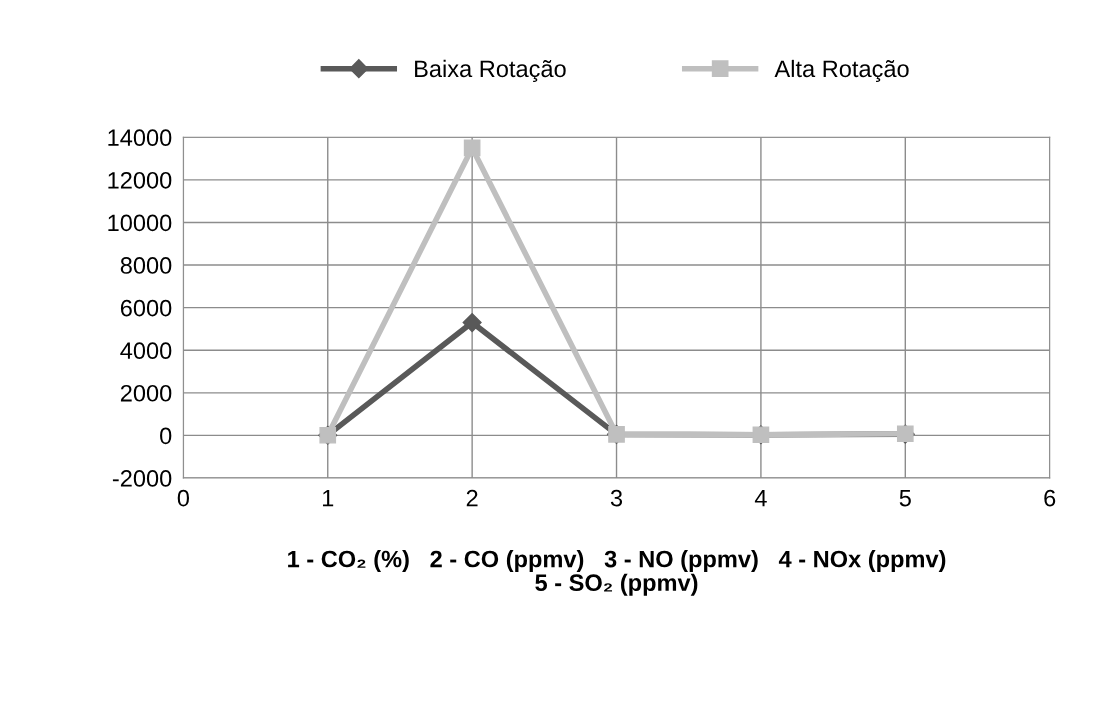 This screenshot has width=1098, height=704. What do you see at coordinates (146, 308) in the screenshot?
I see `y-tick-label: 6000` at bounding box center [146, 308].